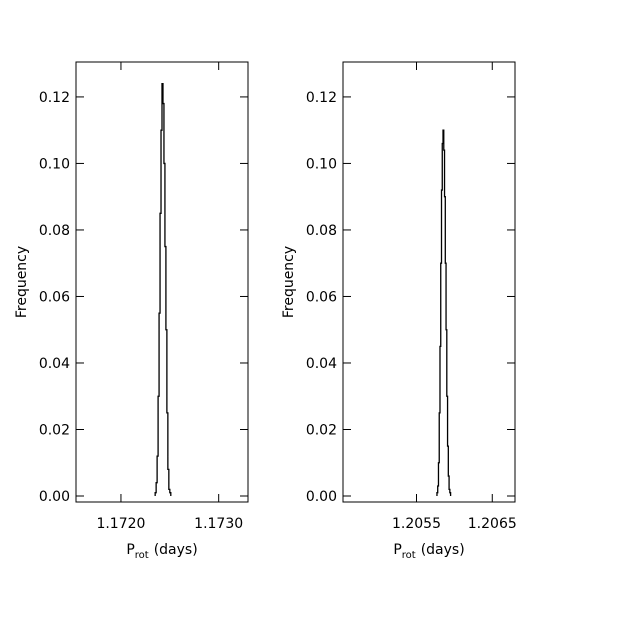 The height and width of the screenshot is (628, 628). What do you see at coordinates (416, 524) in the screenshot?
I see `x-tick-label: 1.2055` at bounding box center [416, 524].